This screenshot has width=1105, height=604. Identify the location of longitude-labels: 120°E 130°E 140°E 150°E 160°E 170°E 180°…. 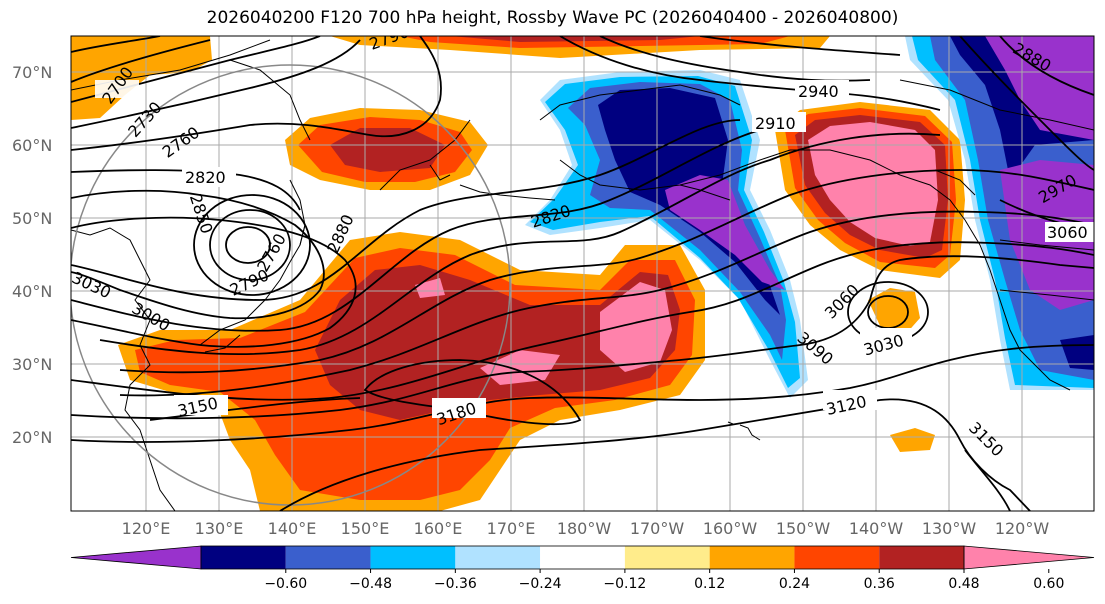
(586, 528).